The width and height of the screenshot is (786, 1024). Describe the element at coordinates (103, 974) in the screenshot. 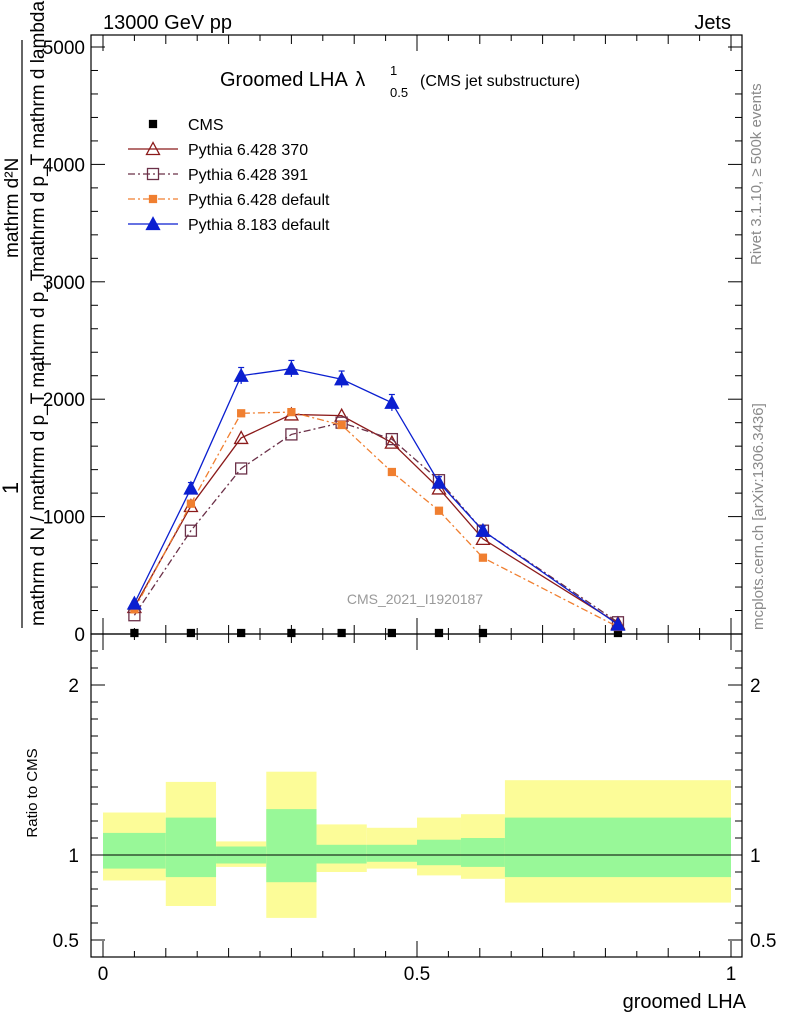

I see `x-tick-label-0: 0` at that location.